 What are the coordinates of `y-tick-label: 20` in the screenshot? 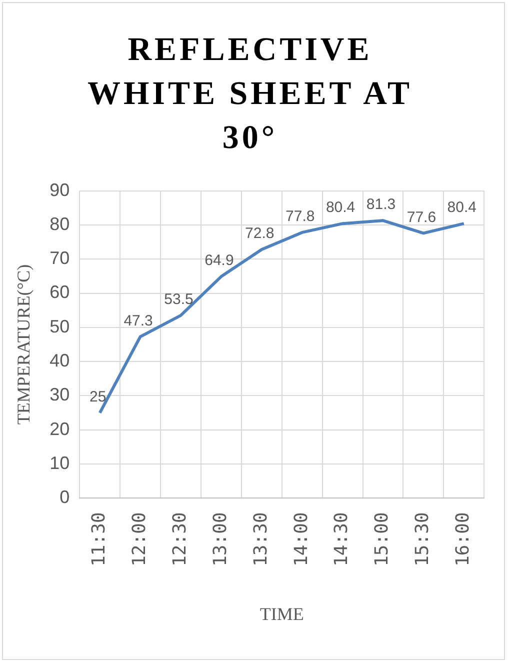 It's located at (60, 428).